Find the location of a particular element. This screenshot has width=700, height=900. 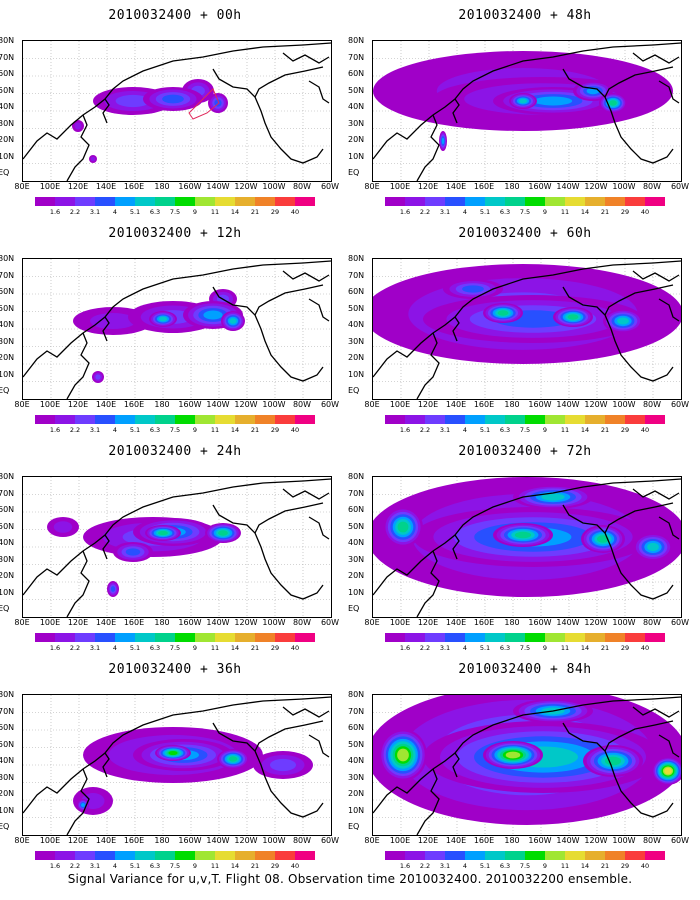

colorbar-label: 3.1 is located at coordinates (95, 648).